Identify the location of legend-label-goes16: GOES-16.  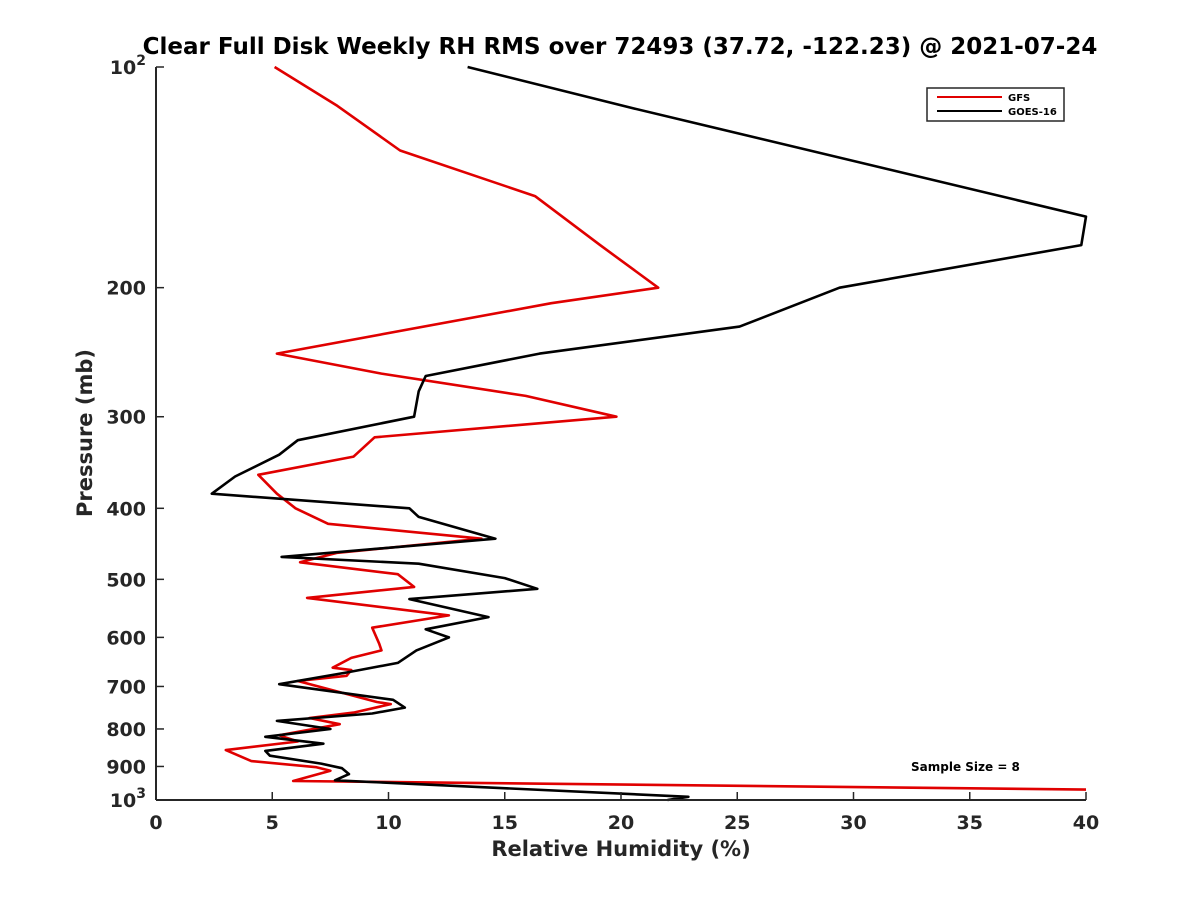
(1032, 112).